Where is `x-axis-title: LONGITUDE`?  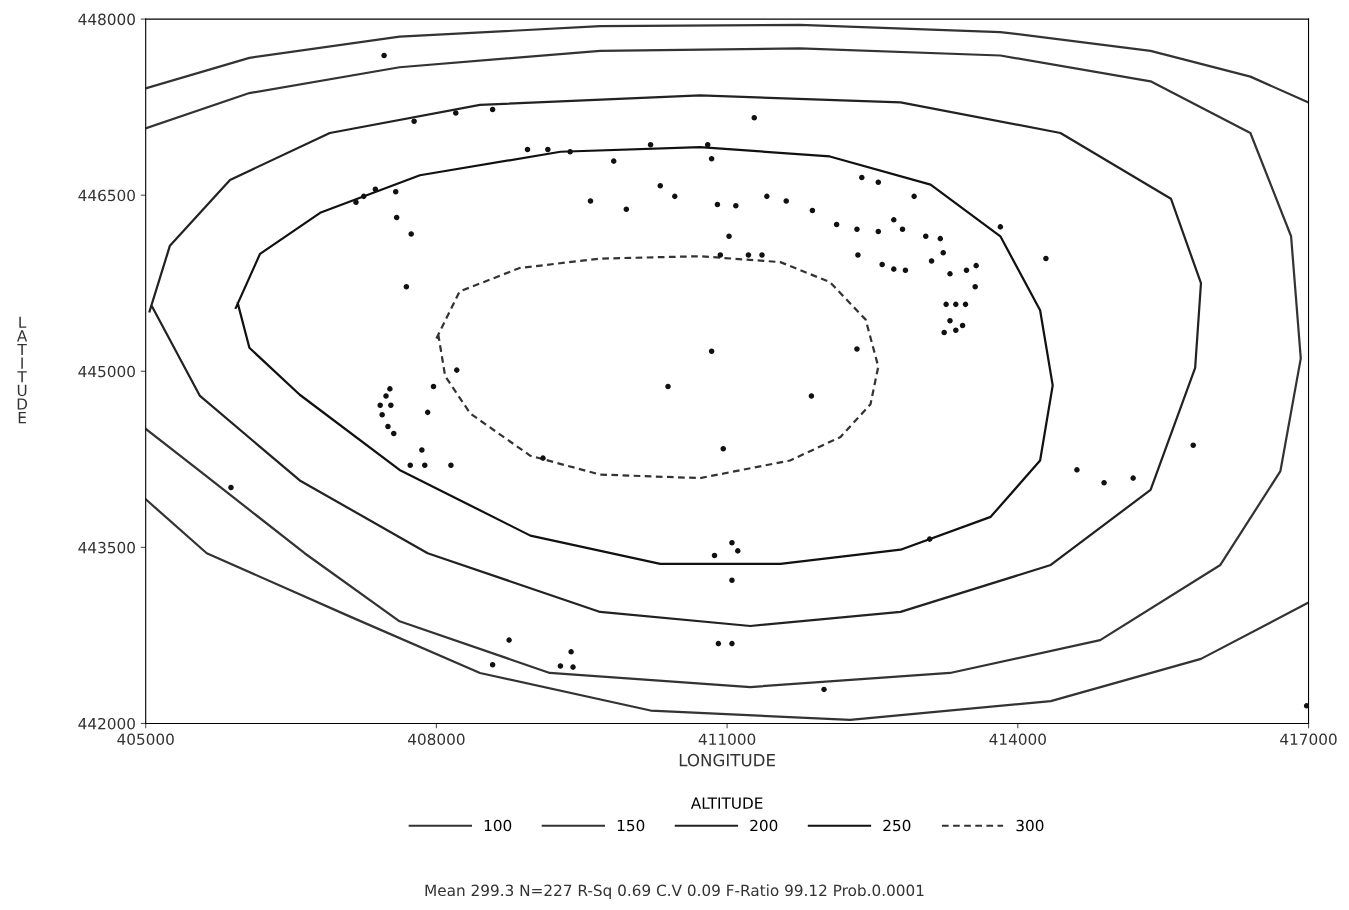 x-axis-title: LONGITUDE is located at coordinates (727, 760).